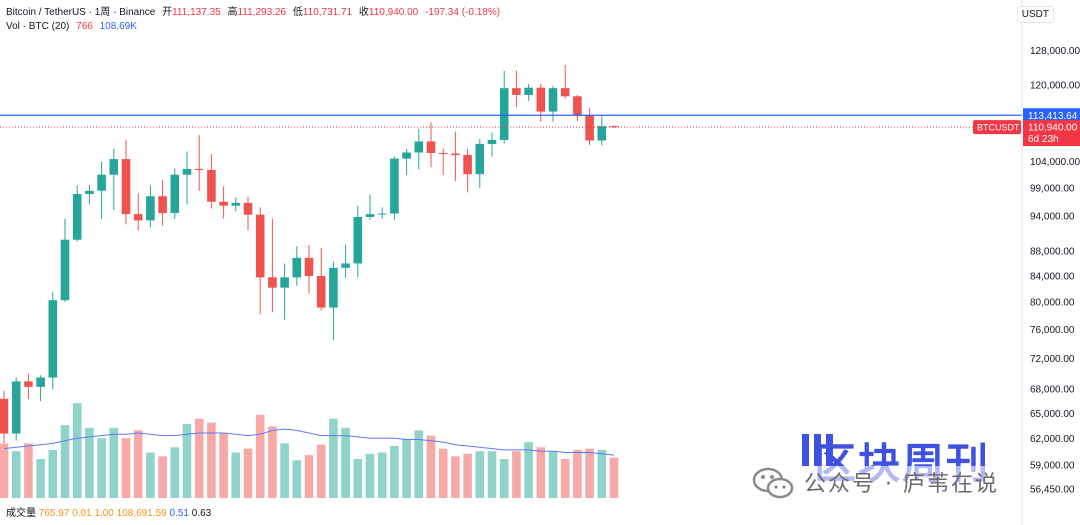 The height and width of the screenshot is (525, 1080). I want to click on change-value: -197.34 (-0.18%), so click(463, 12).